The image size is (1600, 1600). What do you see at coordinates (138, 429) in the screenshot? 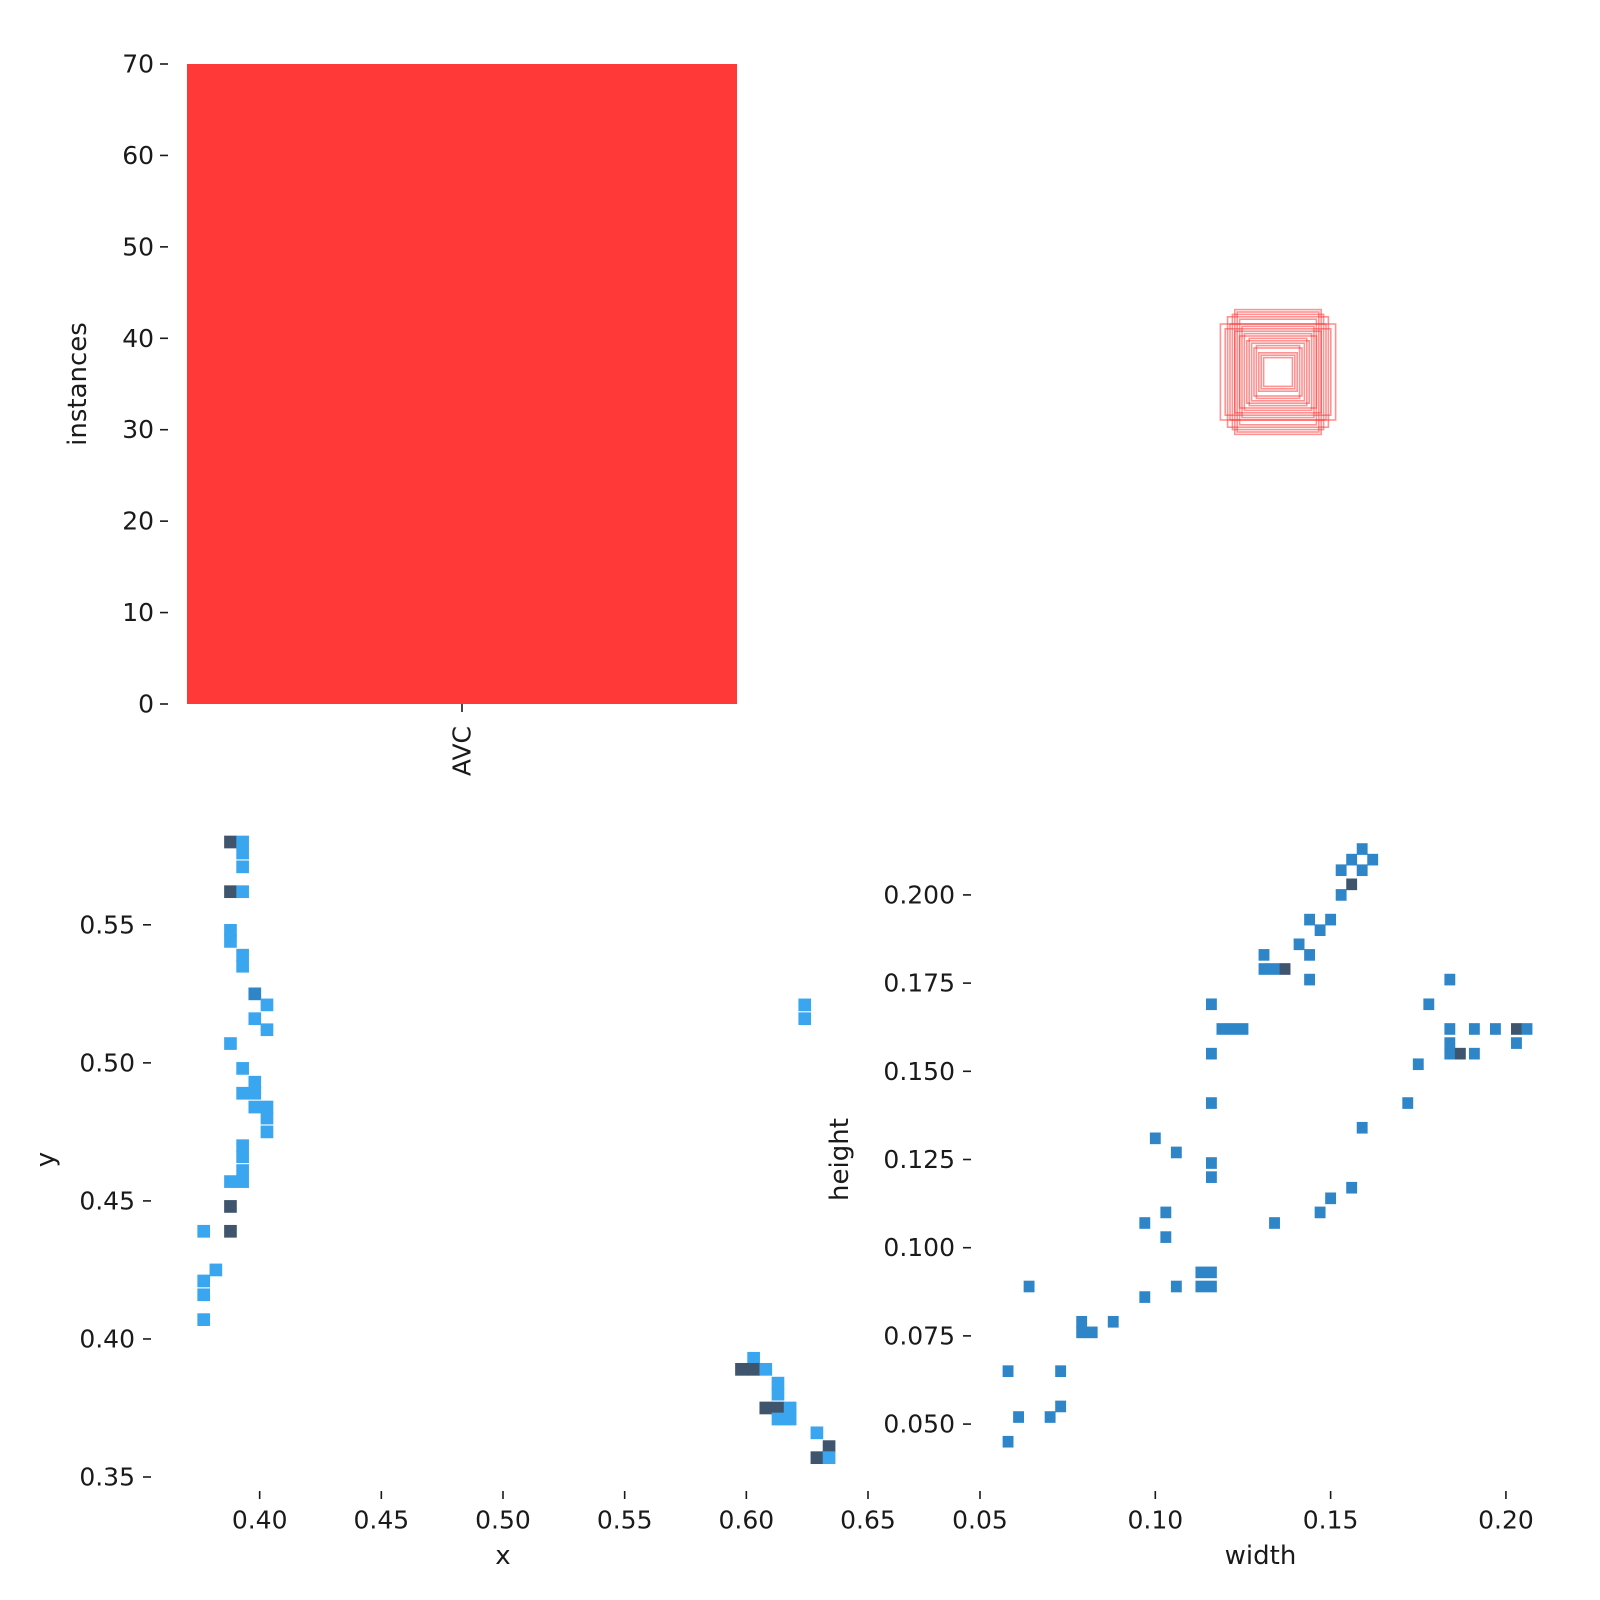
I see `y-tick-label: 30` at bounding box center [138, 429].